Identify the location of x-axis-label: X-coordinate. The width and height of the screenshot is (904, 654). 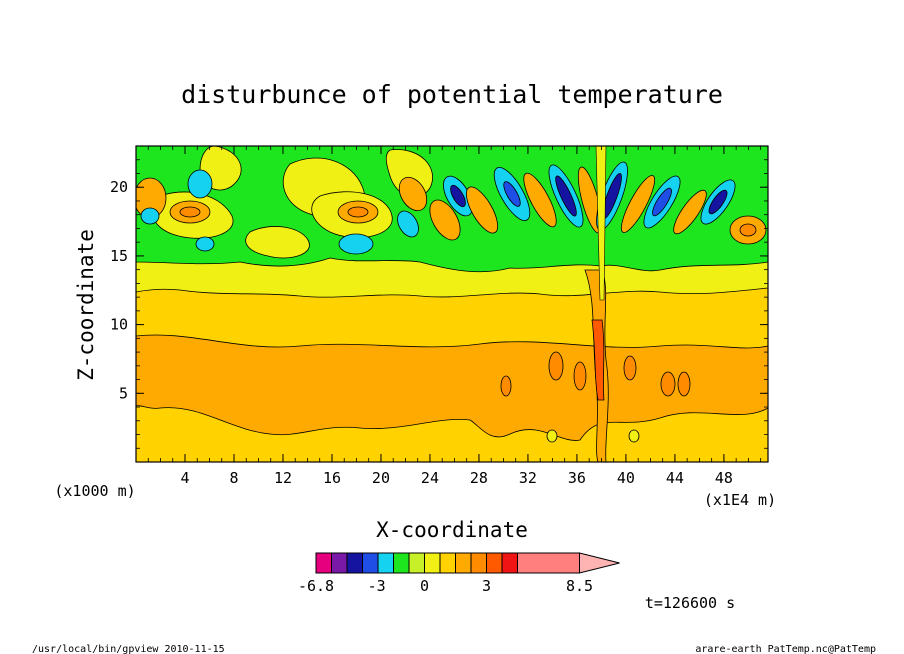
(452, 530).